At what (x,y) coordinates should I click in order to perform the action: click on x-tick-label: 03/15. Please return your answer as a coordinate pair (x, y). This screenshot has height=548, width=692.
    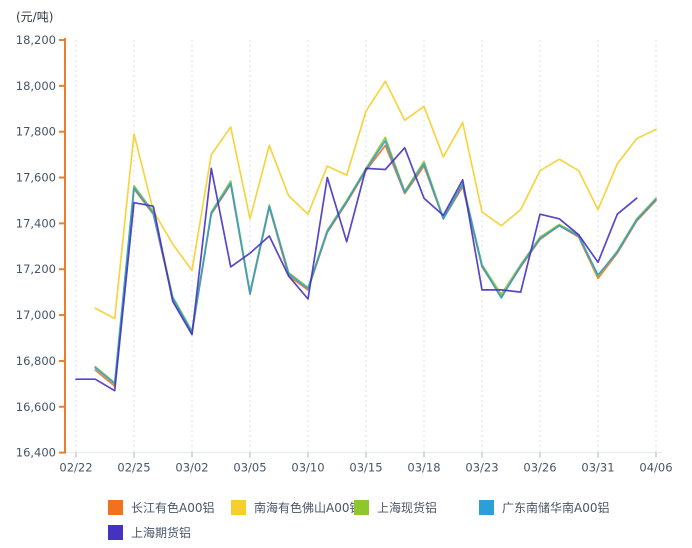
    Looking at the image, I should click on (365, 468).